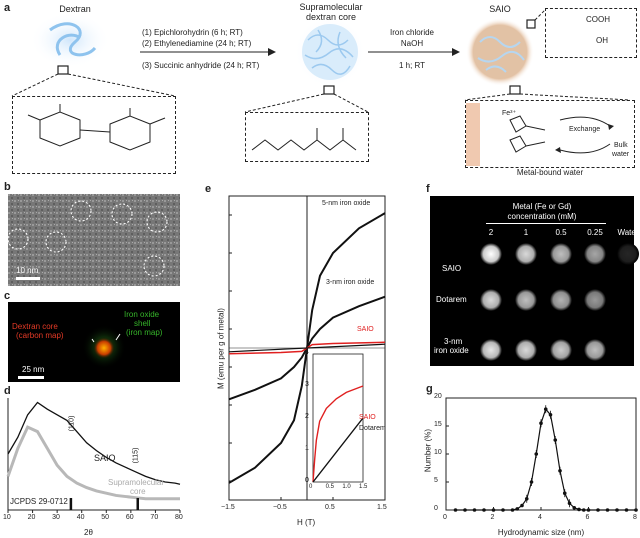  What do you see at coordinates (94, 135) in the screenshot?
I see `dextran-structure-box` at bounding box center [94, 135].